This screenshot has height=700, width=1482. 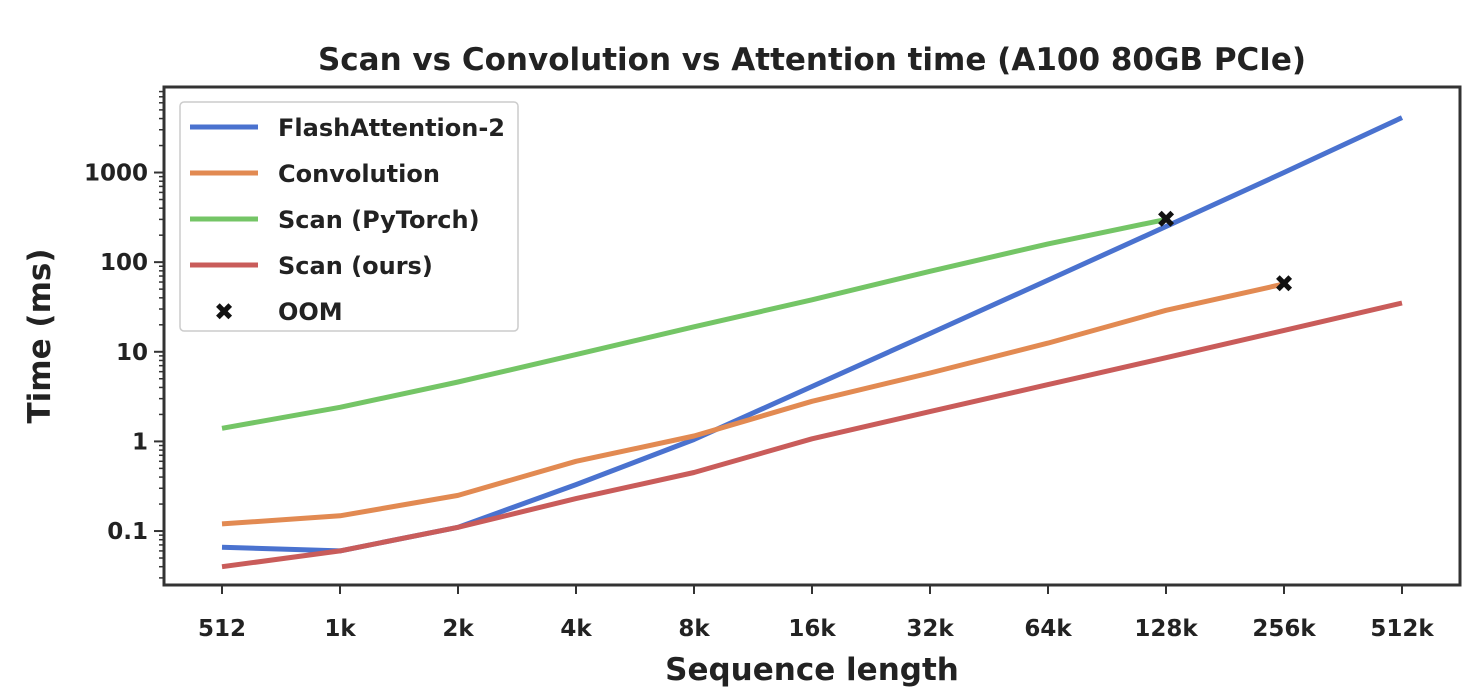 I want to click on y-tick-label: 0.1, so click(x=127, y=532).